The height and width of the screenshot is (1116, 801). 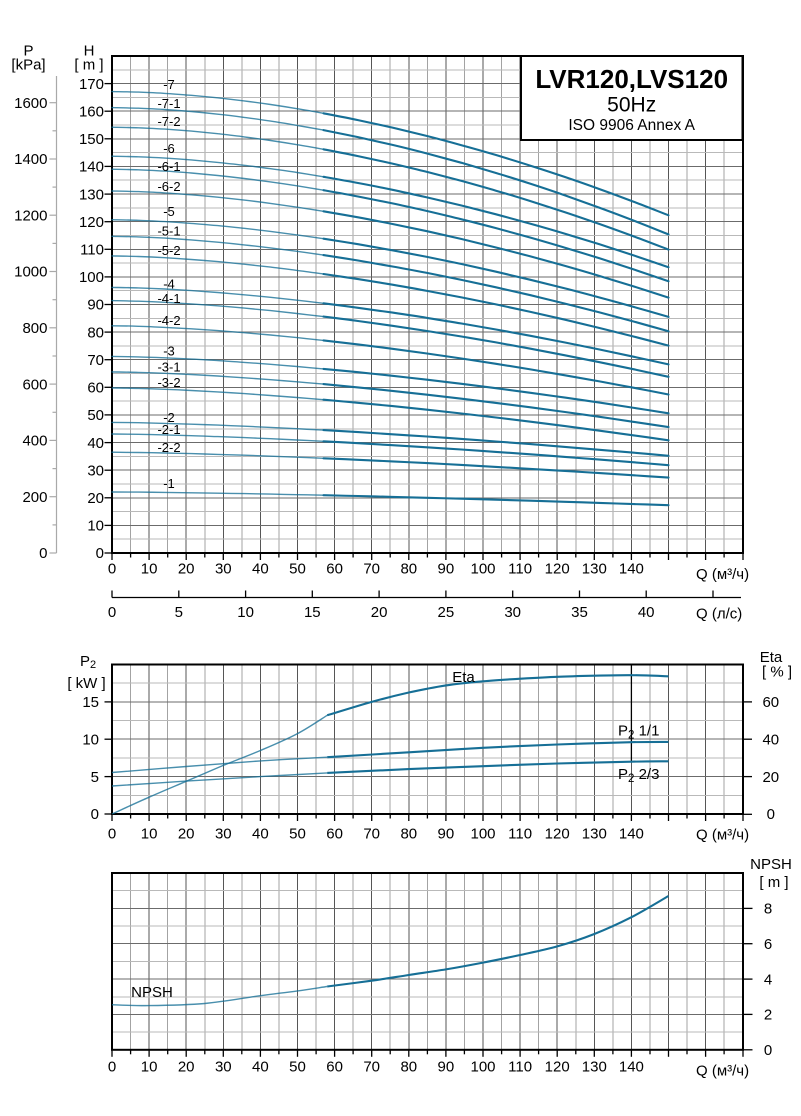 What do you see at coordinates (768, 944) in the screenshot?
I see `svg-text: 6` at bounding box center [768, 944].